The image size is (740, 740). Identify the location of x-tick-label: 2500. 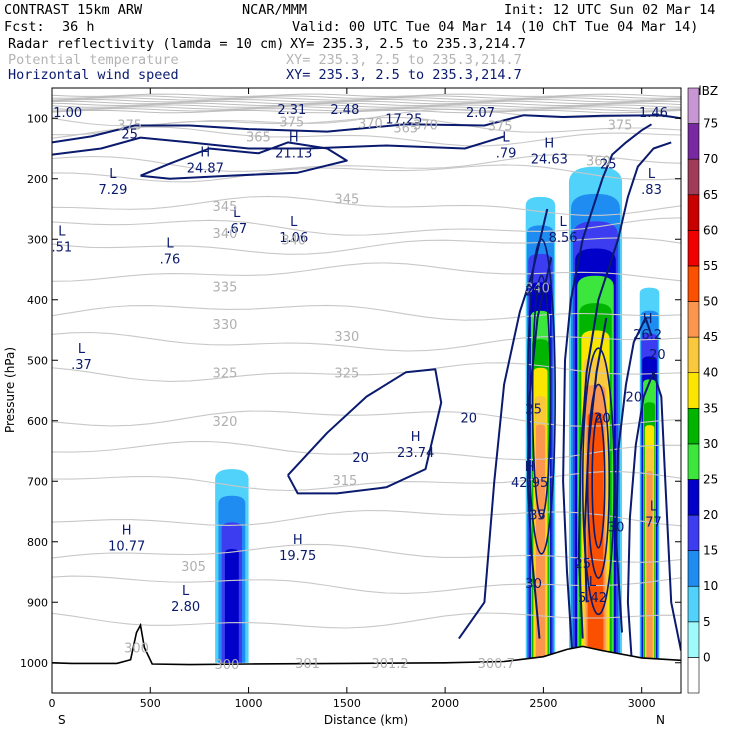
(543, 703).